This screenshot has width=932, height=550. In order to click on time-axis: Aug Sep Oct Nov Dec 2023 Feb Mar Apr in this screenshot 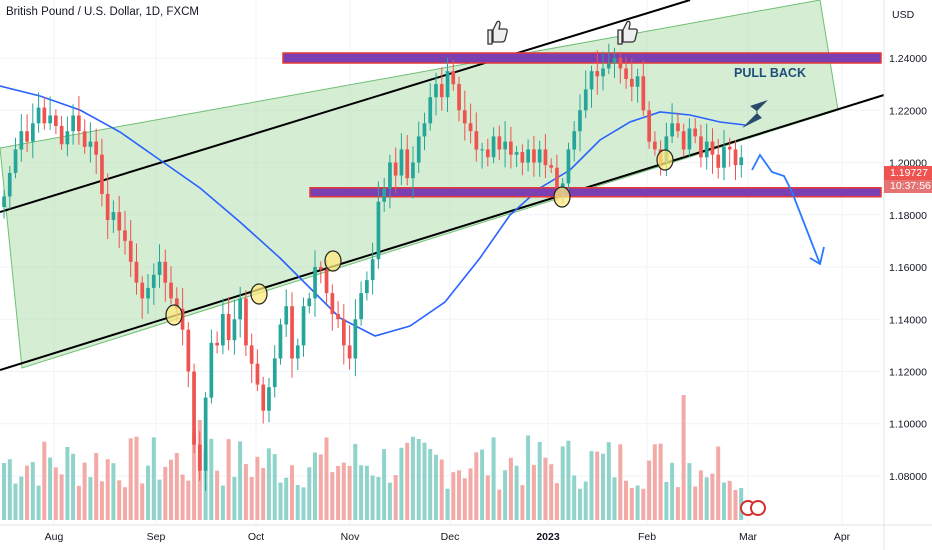, I will do `click(466, 533)`.